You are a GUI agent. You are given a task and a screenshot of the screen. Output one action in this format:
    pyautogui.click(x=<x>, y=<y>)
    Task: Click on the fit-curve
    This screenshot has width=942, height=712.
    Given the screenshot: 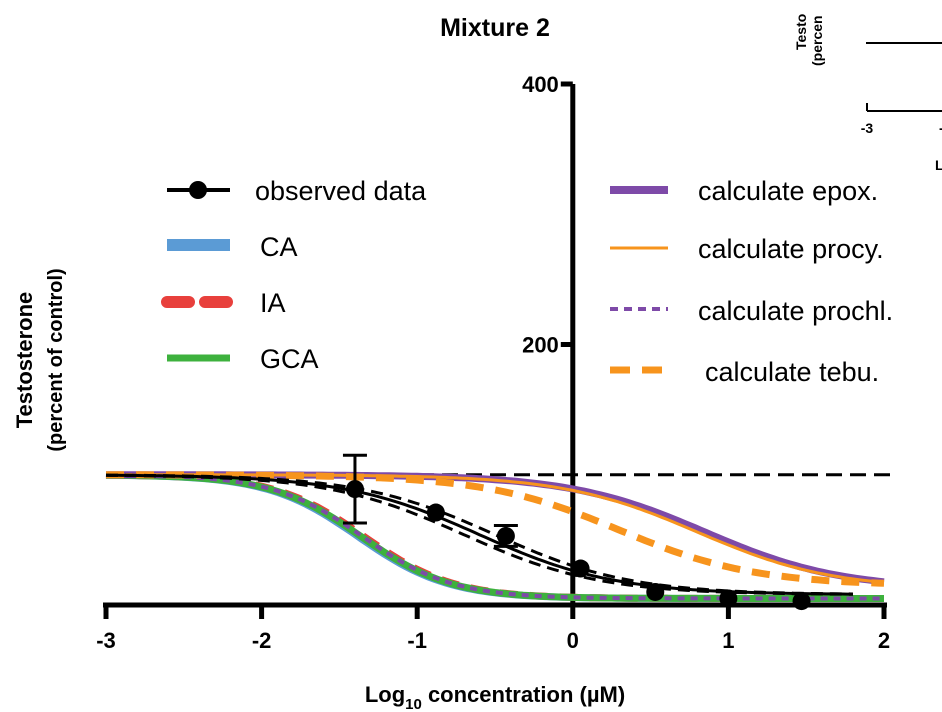 What is the action you would take?
    pyautogui.click(x=479, y=534)
    